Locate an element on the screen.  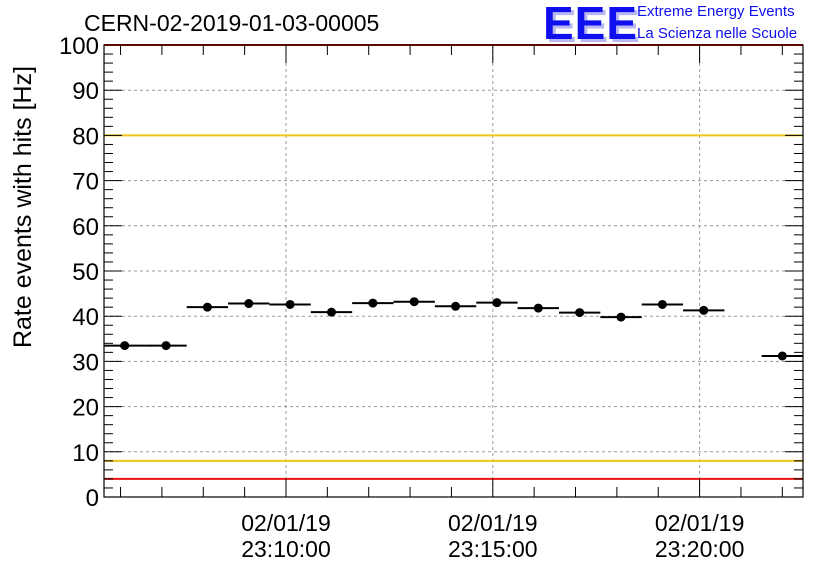
y-axis-label: Rate events with hits [Hz] is located at coordinates (23, 207).